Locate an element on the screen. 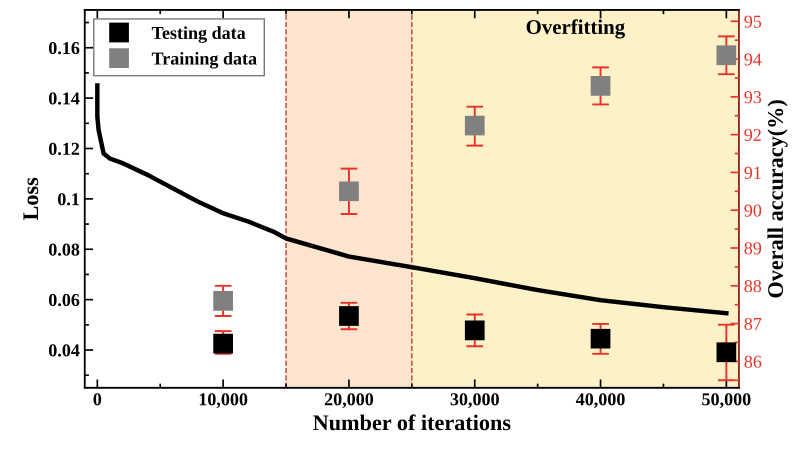 The height and width of the screenshot is (452, 792). x-tick-label: 50,000 is located at coordinates (726, 400).